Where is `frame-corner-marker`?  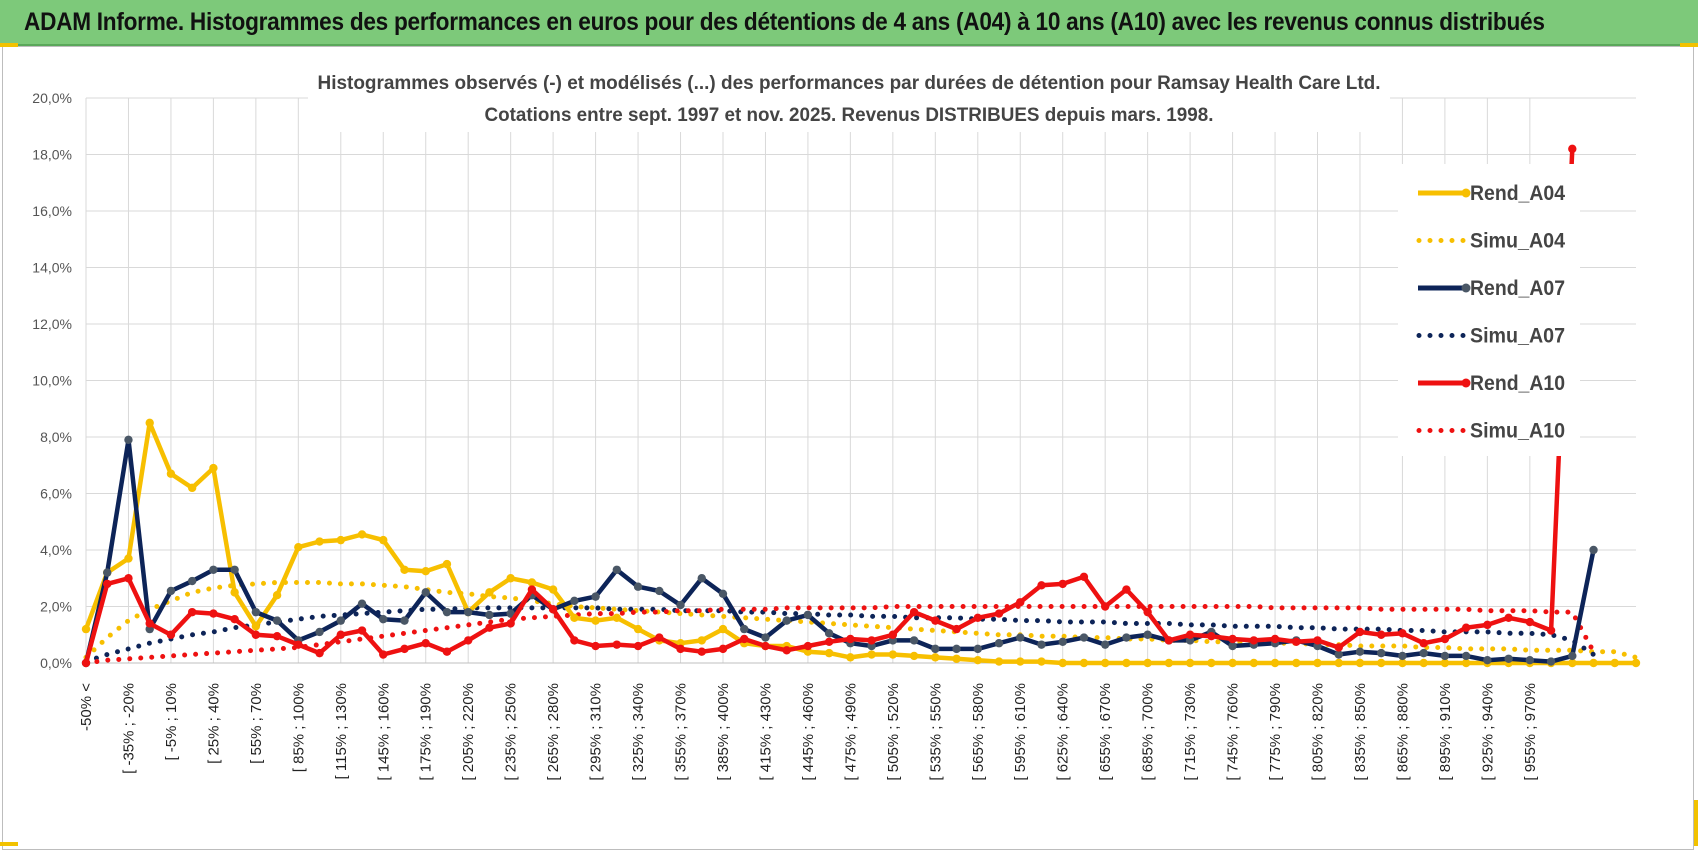
frame-corner-marker is located at coordinates (1689, 45).